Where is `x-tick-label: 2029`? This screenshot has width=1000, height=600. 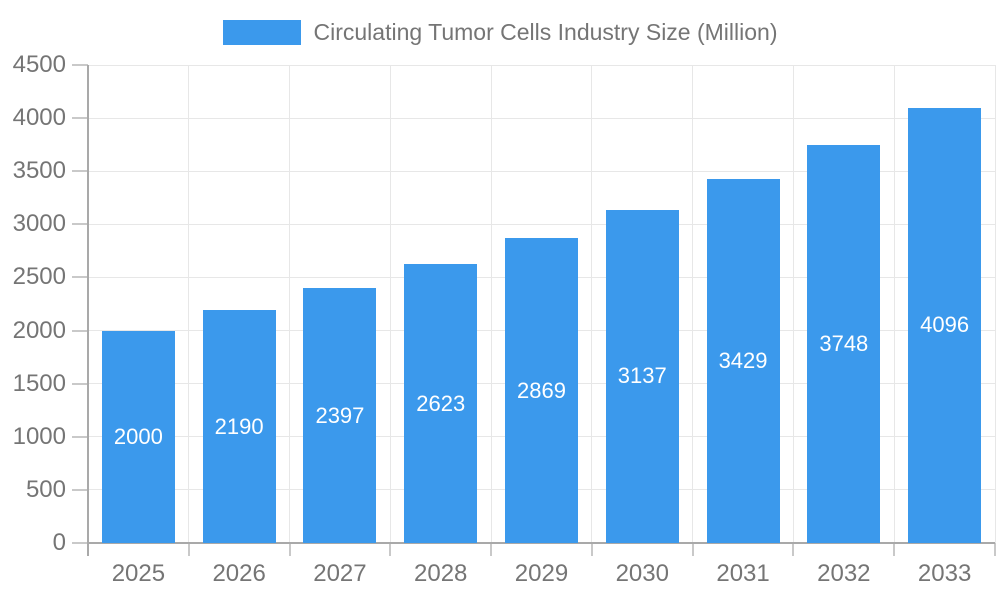 x-tick-label: 2029 is located at coordinates (541, 573).